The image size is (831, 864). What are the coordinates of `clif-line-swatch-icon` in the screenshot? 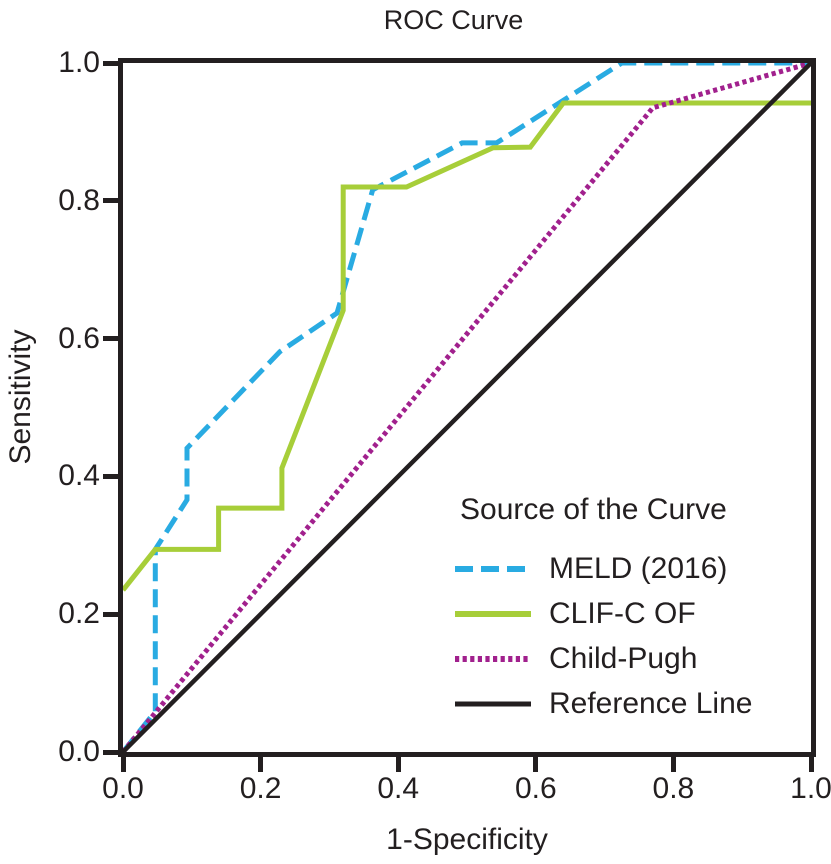 It's located at (493, 613).